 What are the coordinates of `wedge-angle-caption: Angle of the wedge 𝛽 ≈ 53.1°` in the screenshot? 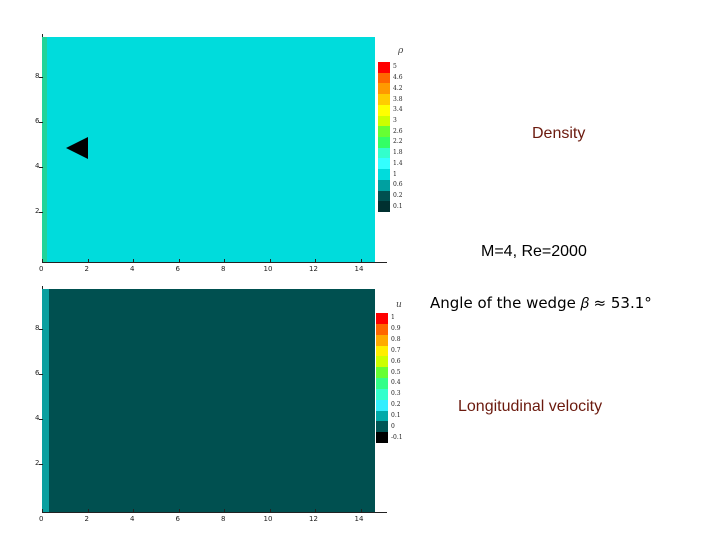 It's located at (541, 303).